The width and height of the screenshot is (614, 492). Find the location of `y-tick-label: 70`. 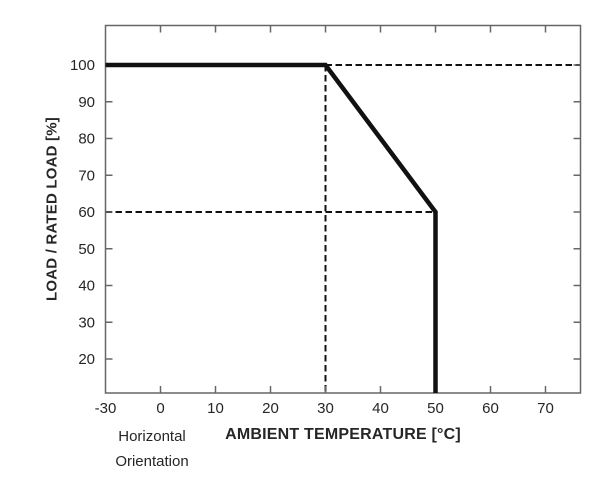

y-tick-label: 70 is located at coordinates (86, 175).